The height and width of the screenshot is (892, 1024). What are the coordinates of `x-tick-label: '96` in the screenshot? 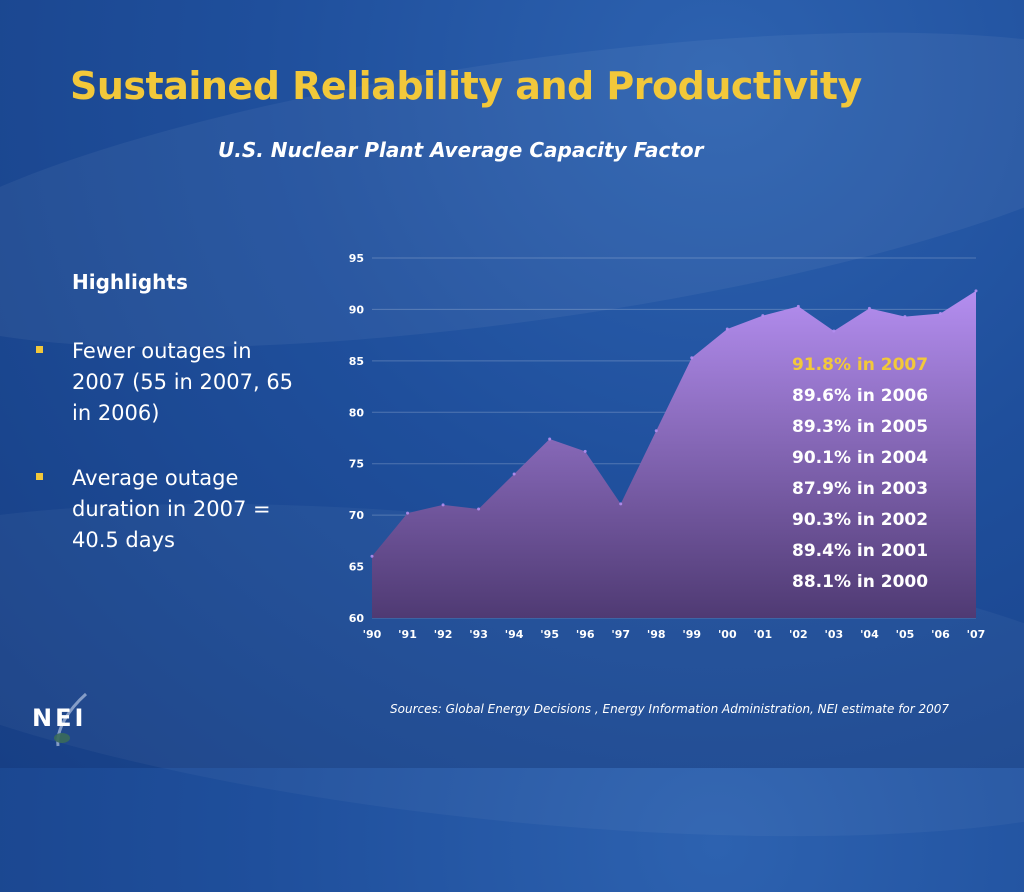 It's located at (585, 634).